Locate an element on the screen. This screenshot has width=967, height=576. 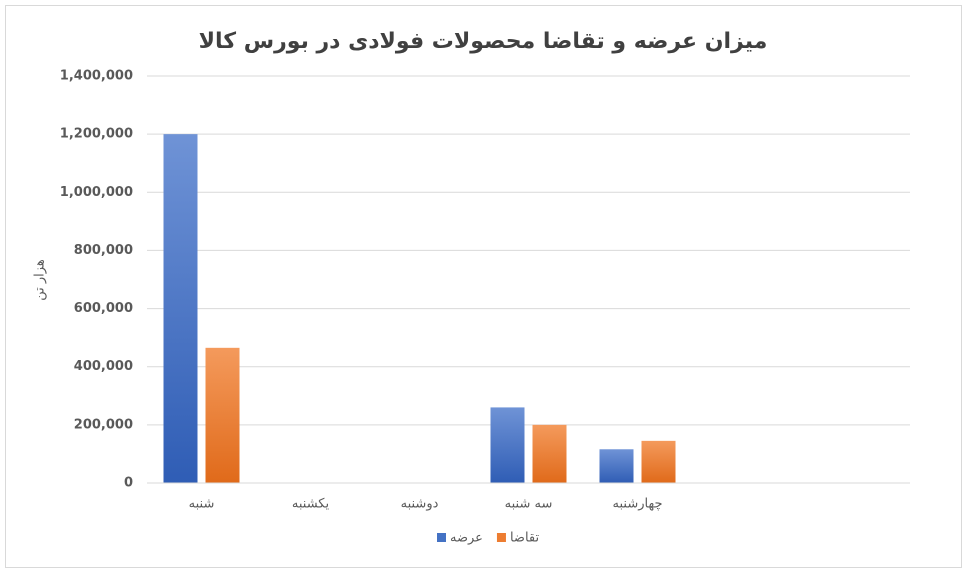
legend-label: تقاضا is located at coordinates (525, 538).